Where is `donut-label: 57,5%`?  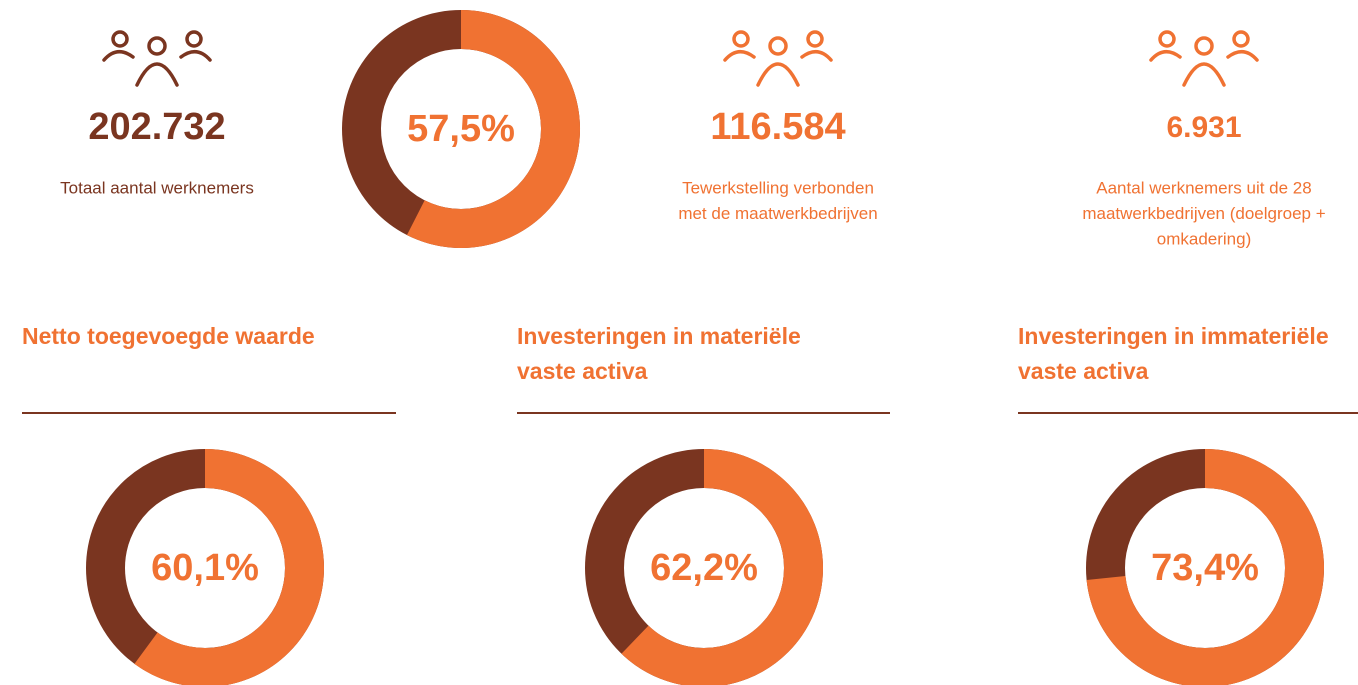
donut-label: 57,5% is located at coordinates (461, 129).